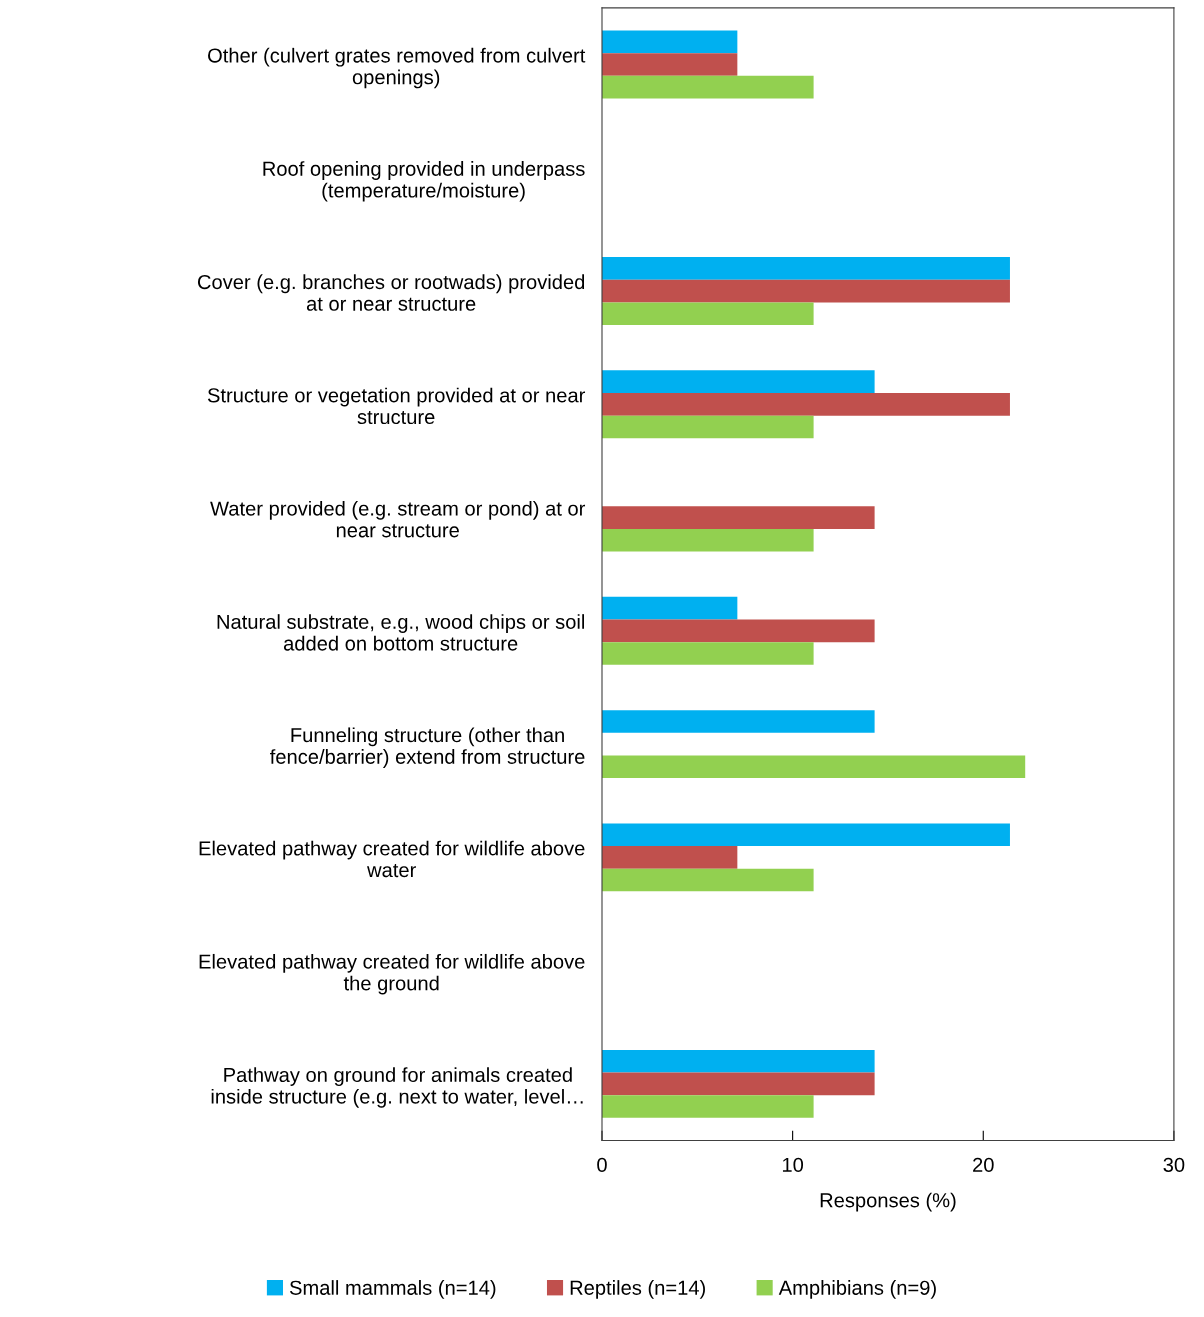 Image resolution: width=1204 pixels, height=1317 pixels. What do you see at coordinates (391, 292) in the screenshot?
I see `y-tick-label: Cover (e.g. branches or rootwads) provided at or near structure` at bounding box center [391, 292].